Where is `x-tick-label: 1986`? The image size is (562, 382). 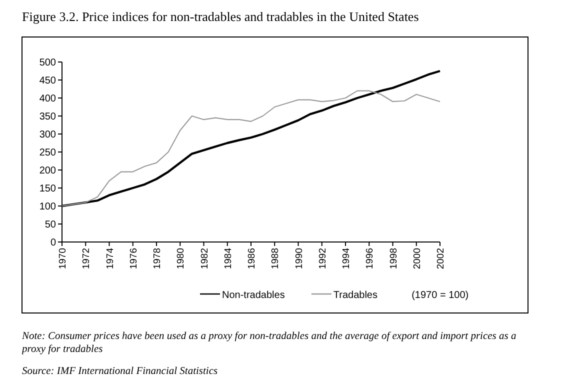 x-tick-label: 1986 is located at coordinates (252, 259).